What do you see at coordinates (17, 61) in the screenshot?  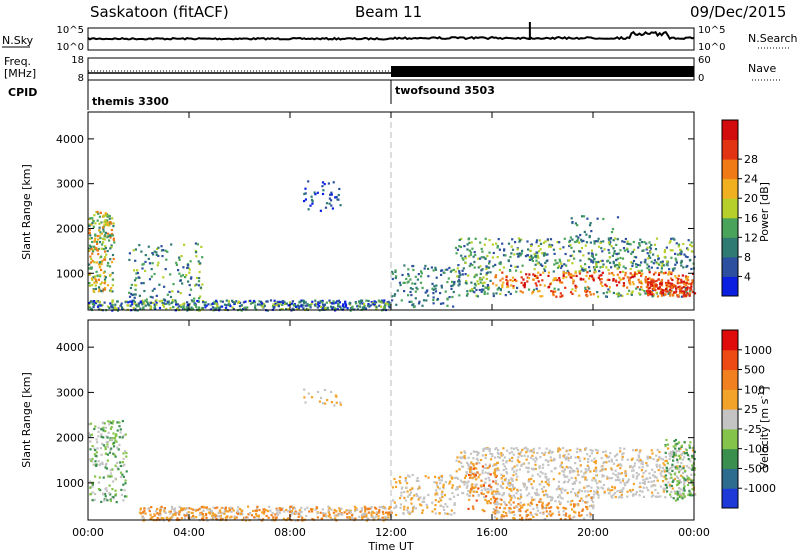 I see `freq-label-line1: Freq.` at bounding box center [17, 61].